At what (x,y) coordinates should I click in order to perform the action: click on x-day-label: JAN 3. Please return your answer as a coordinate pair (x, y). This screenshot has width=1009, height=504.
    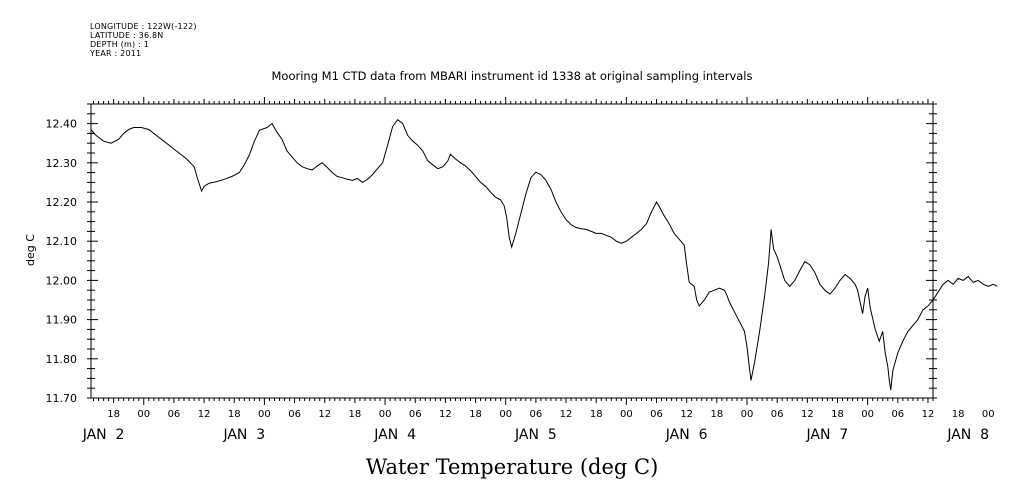
    Looking at the image, I should click on (243, 435).